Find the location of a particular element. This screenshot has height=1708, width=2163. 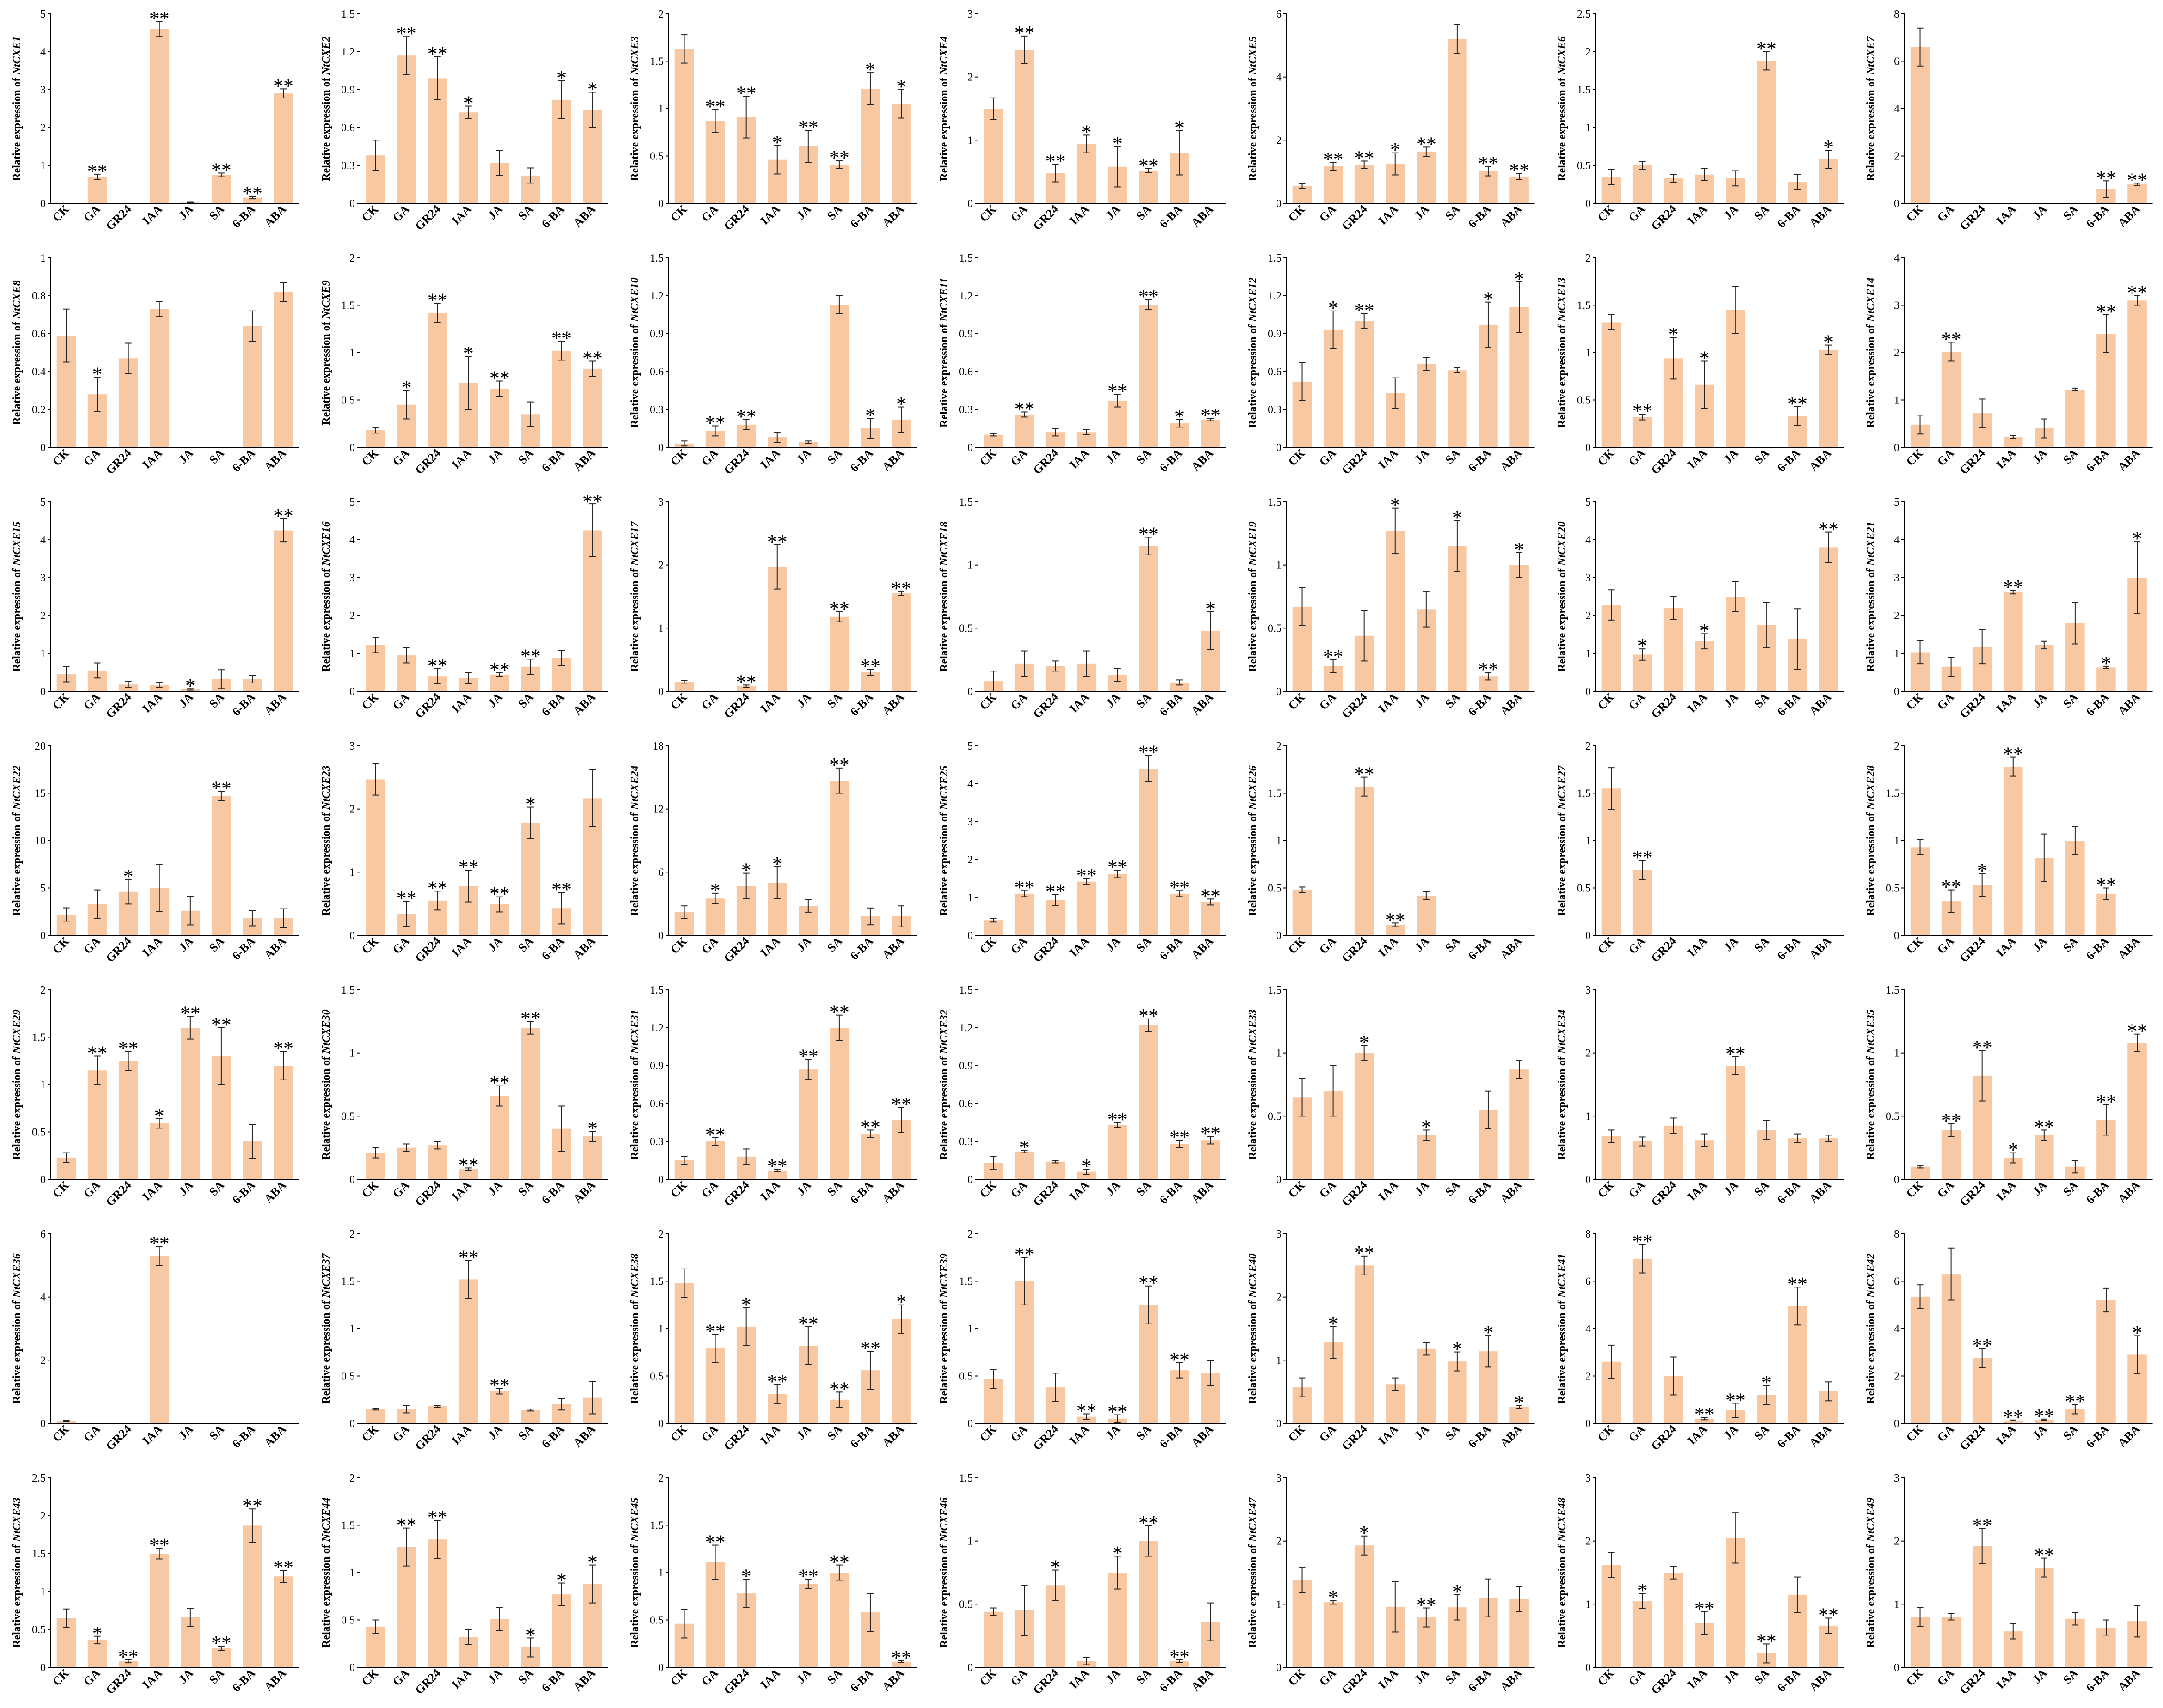

y-axis-label: Relative expression of NtCXE12 is located at coordinates (1253, 352).